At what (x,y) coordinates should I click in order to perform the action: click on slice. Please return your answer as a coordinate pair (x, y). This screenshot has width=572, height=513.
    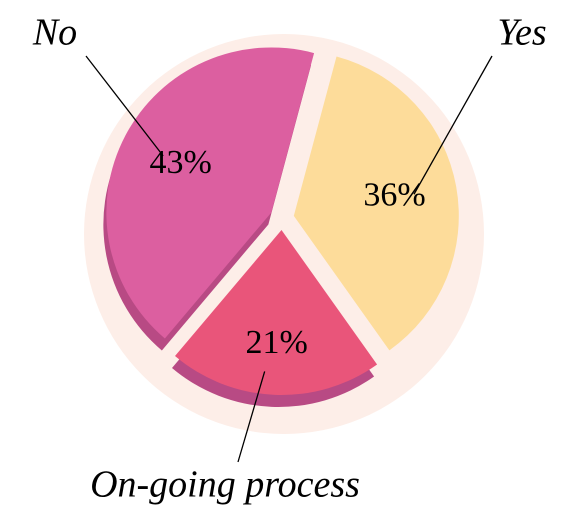
    Looking at the image, I should click on (276, 312).